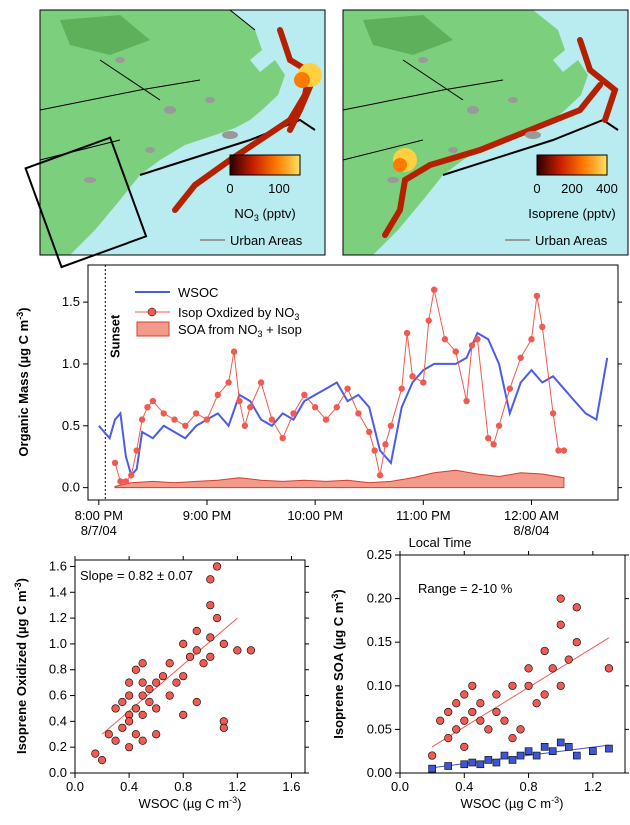 The image size is (630, 825). I want to click on colorbar-label: Isoprene (pptv), so click(571, 213).